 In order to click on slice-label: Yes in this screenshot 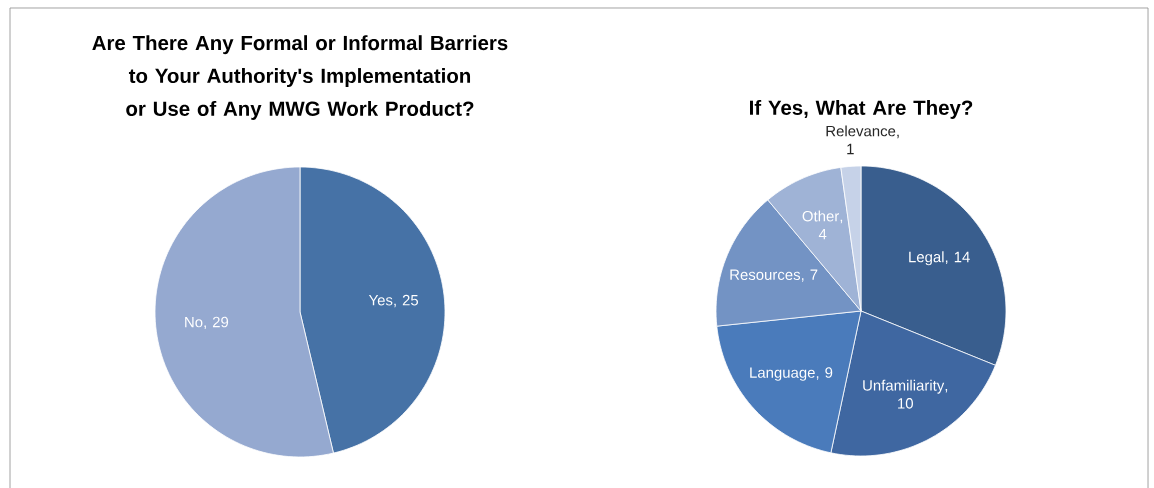, I will do `click(380, 300)`.